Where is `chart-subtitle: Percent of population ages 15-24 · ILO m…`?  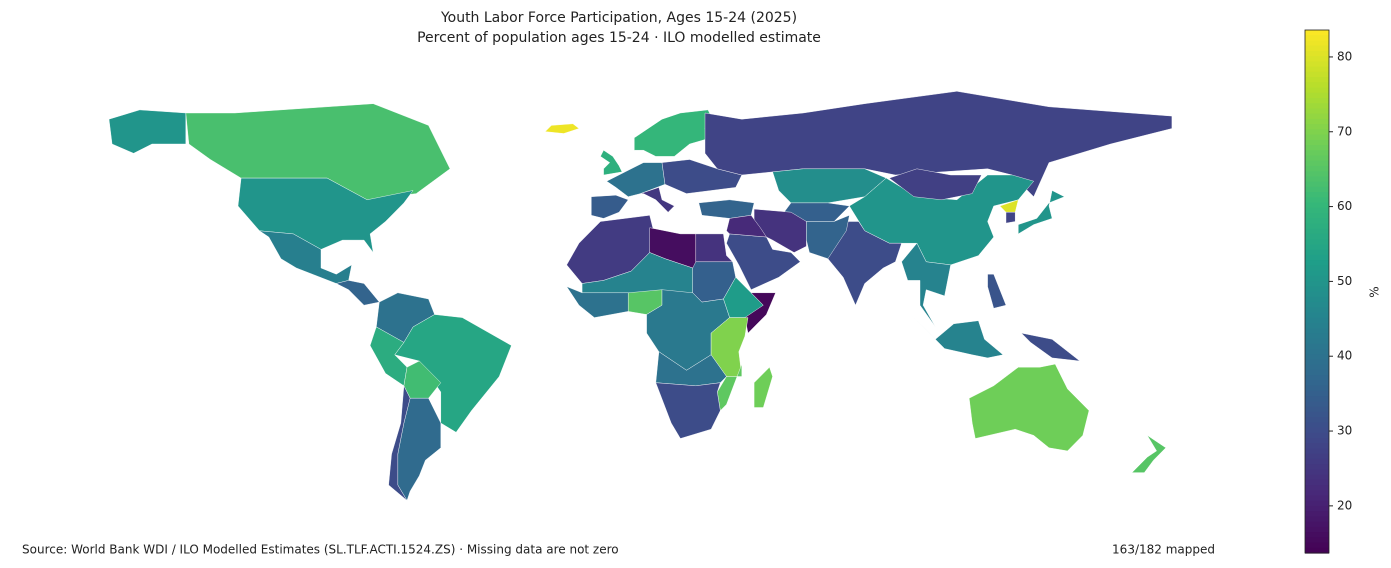
chart-subtitle: Percent of population ages 15-24 · ILO m… is located at coordinates (619, 38).